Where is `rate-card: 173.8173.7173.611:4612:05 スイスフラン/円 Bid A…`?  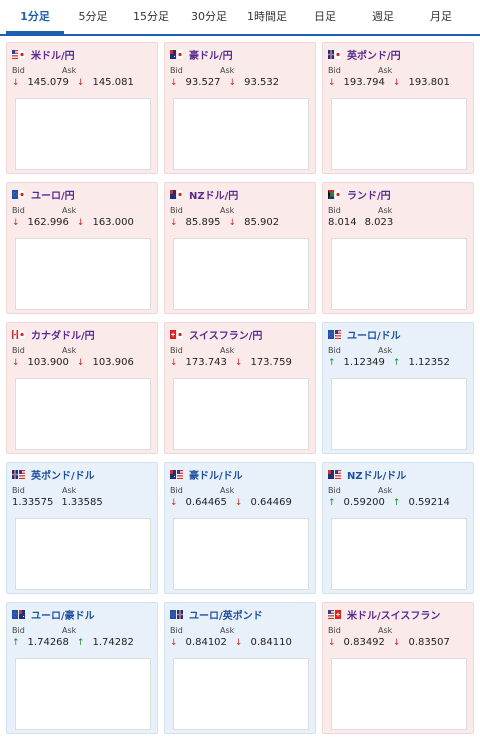 rate-card: 173.8173.7173.611:4612:05 スイスフラン/円 Bid A… is located at coordinates (240, 388).